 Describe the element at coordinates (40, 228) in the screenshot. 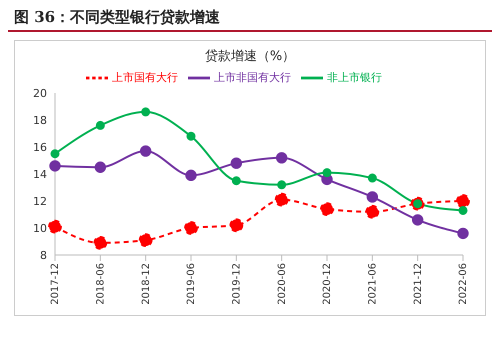

I see `y-tick-label: 10` at that location.